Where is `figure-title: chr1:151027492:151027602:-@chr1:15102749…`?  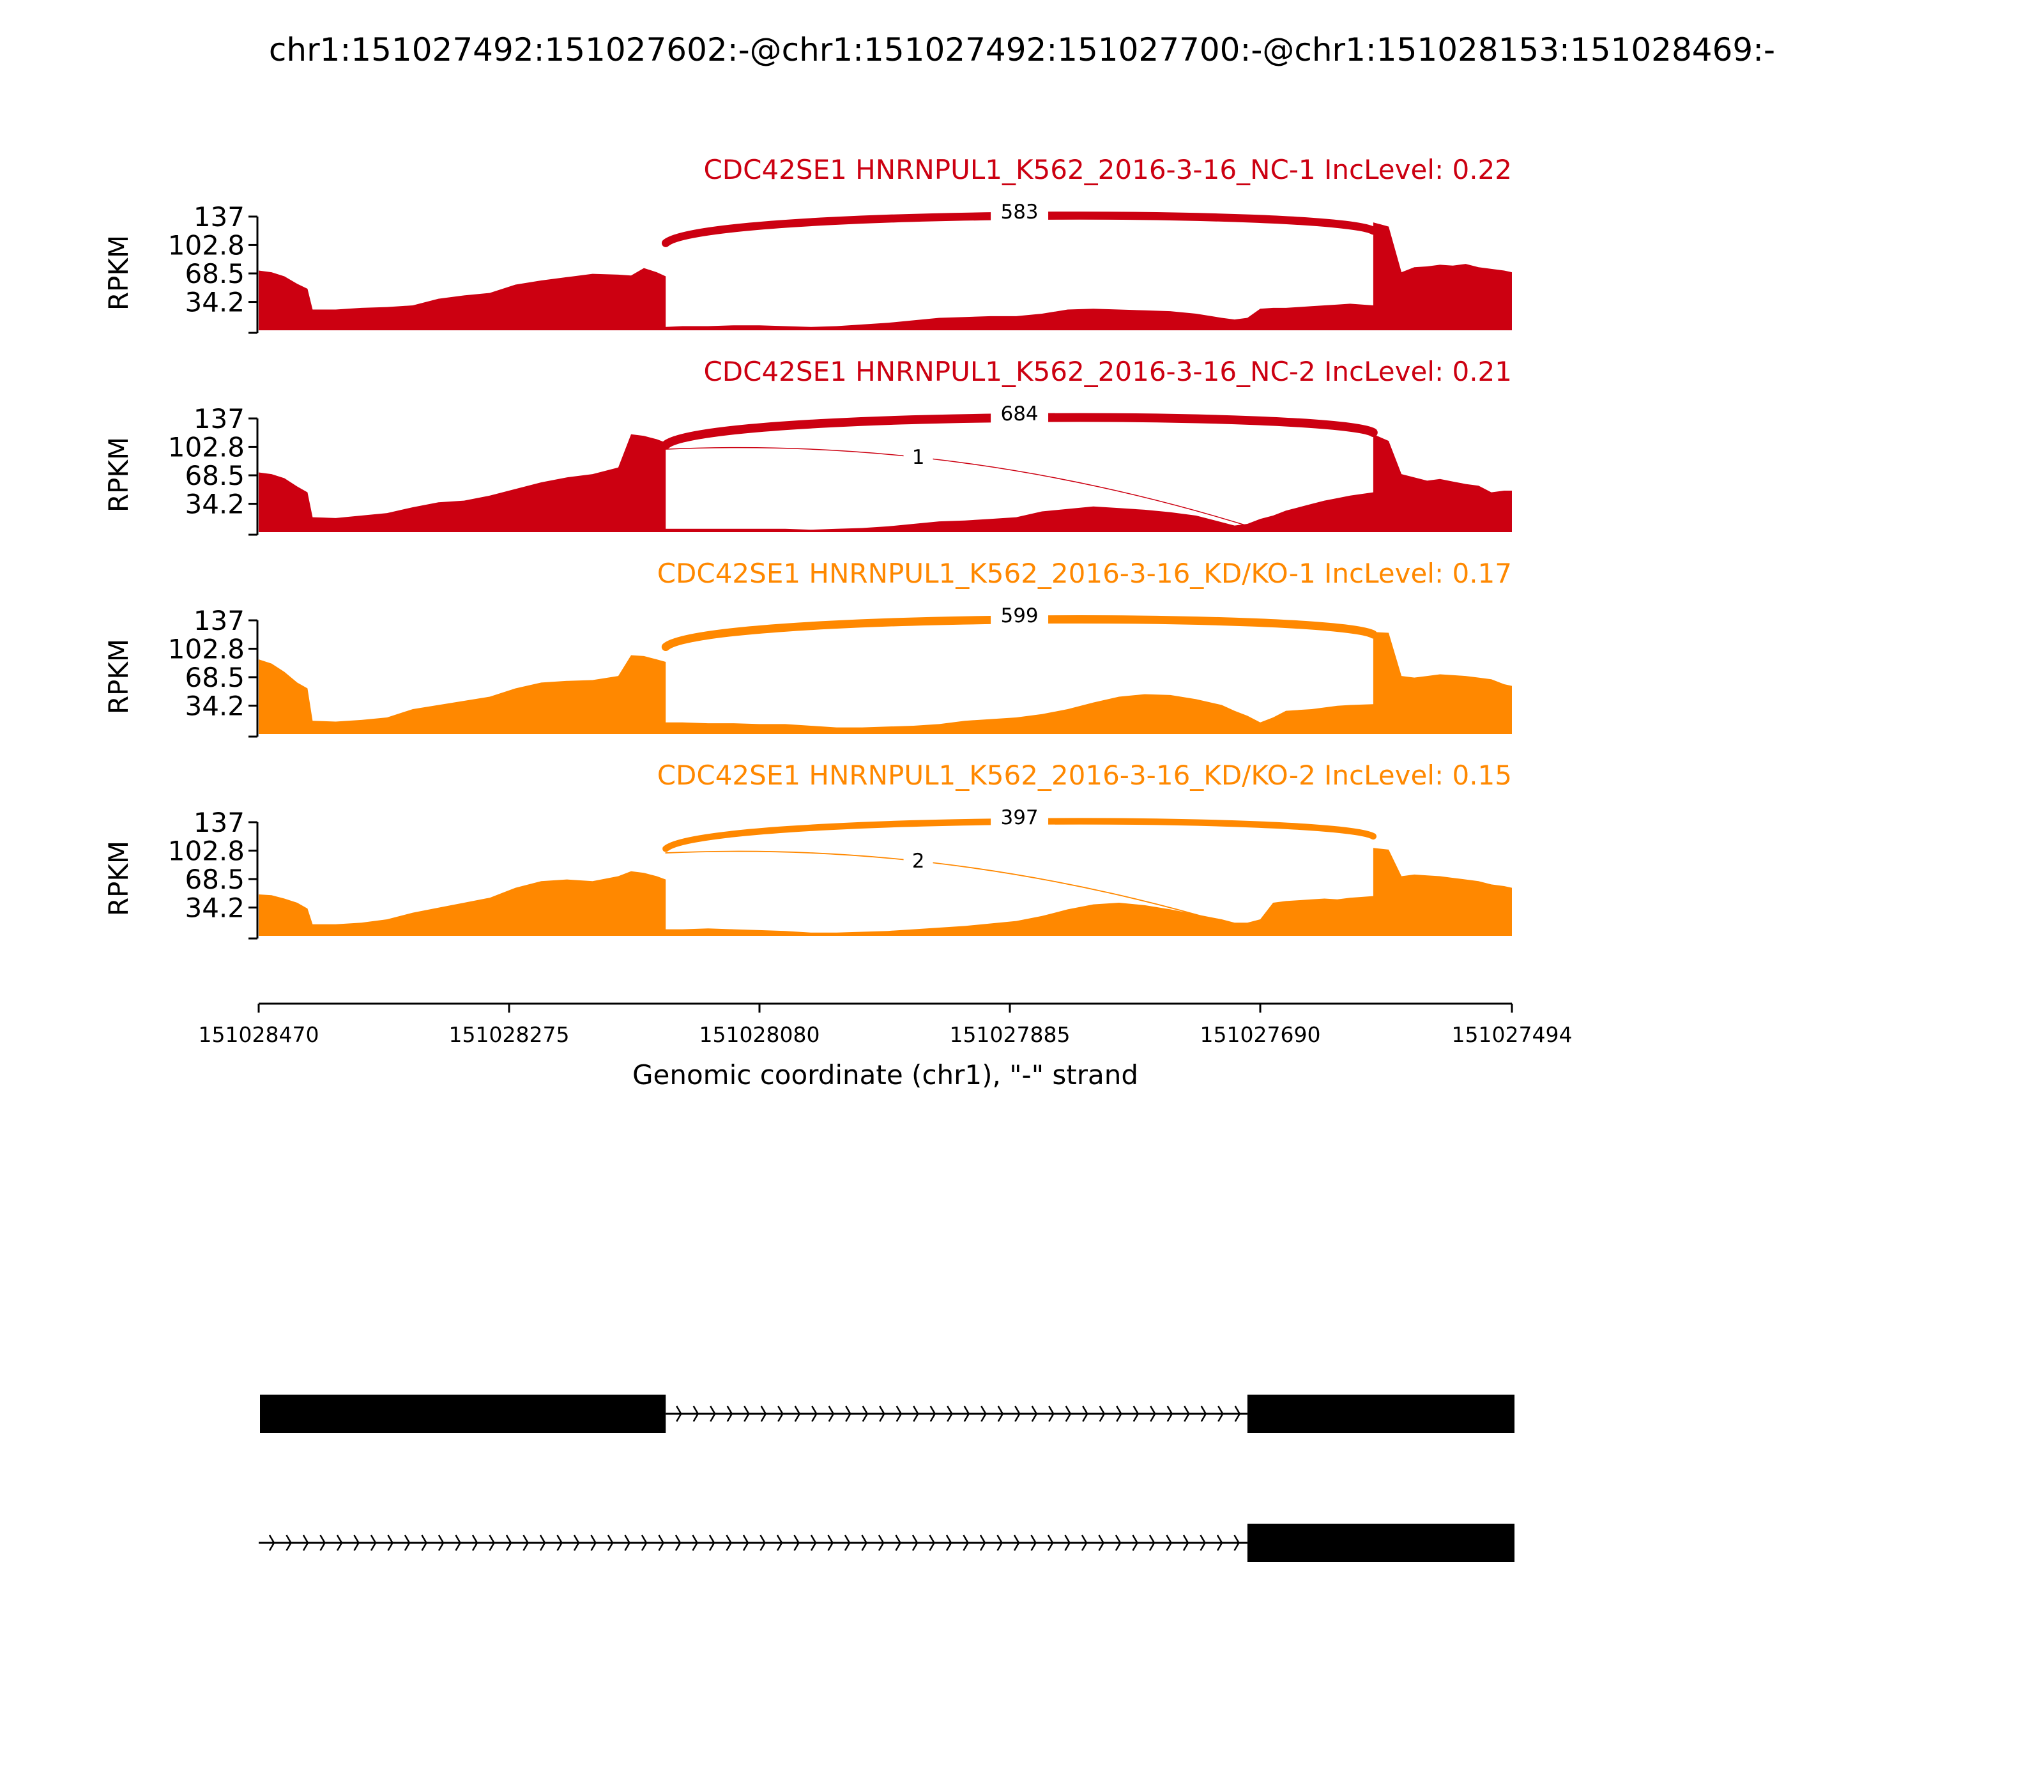 figure-title: chr1:151027492:151027602:-@chr1:15102749… is located at coordinates (1022, 50).